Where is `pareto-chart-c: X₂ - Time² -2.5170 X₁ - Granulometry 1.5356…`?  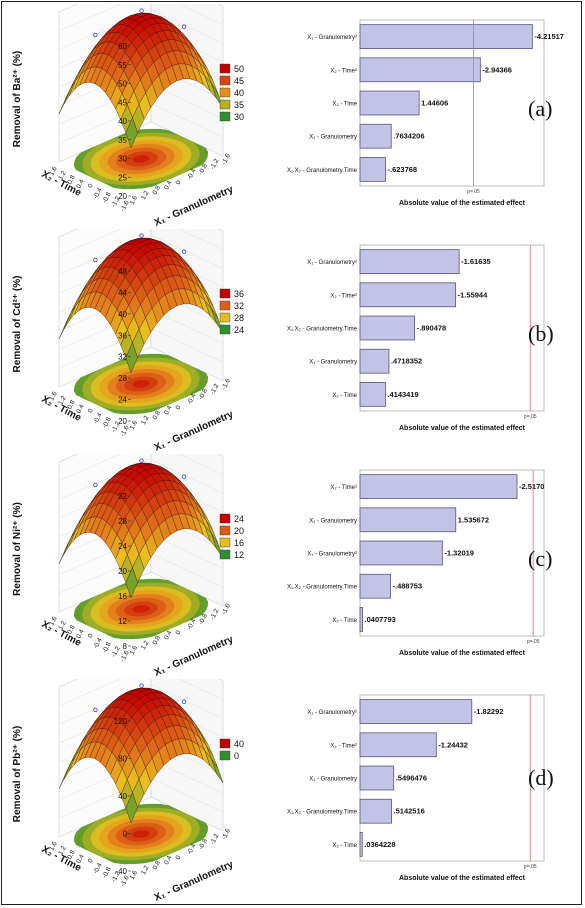
pareto-chart-c: X₂ - Time² -2.5170 X₁ - Granulometry 1.5356… is located at coordinates (416, 563).